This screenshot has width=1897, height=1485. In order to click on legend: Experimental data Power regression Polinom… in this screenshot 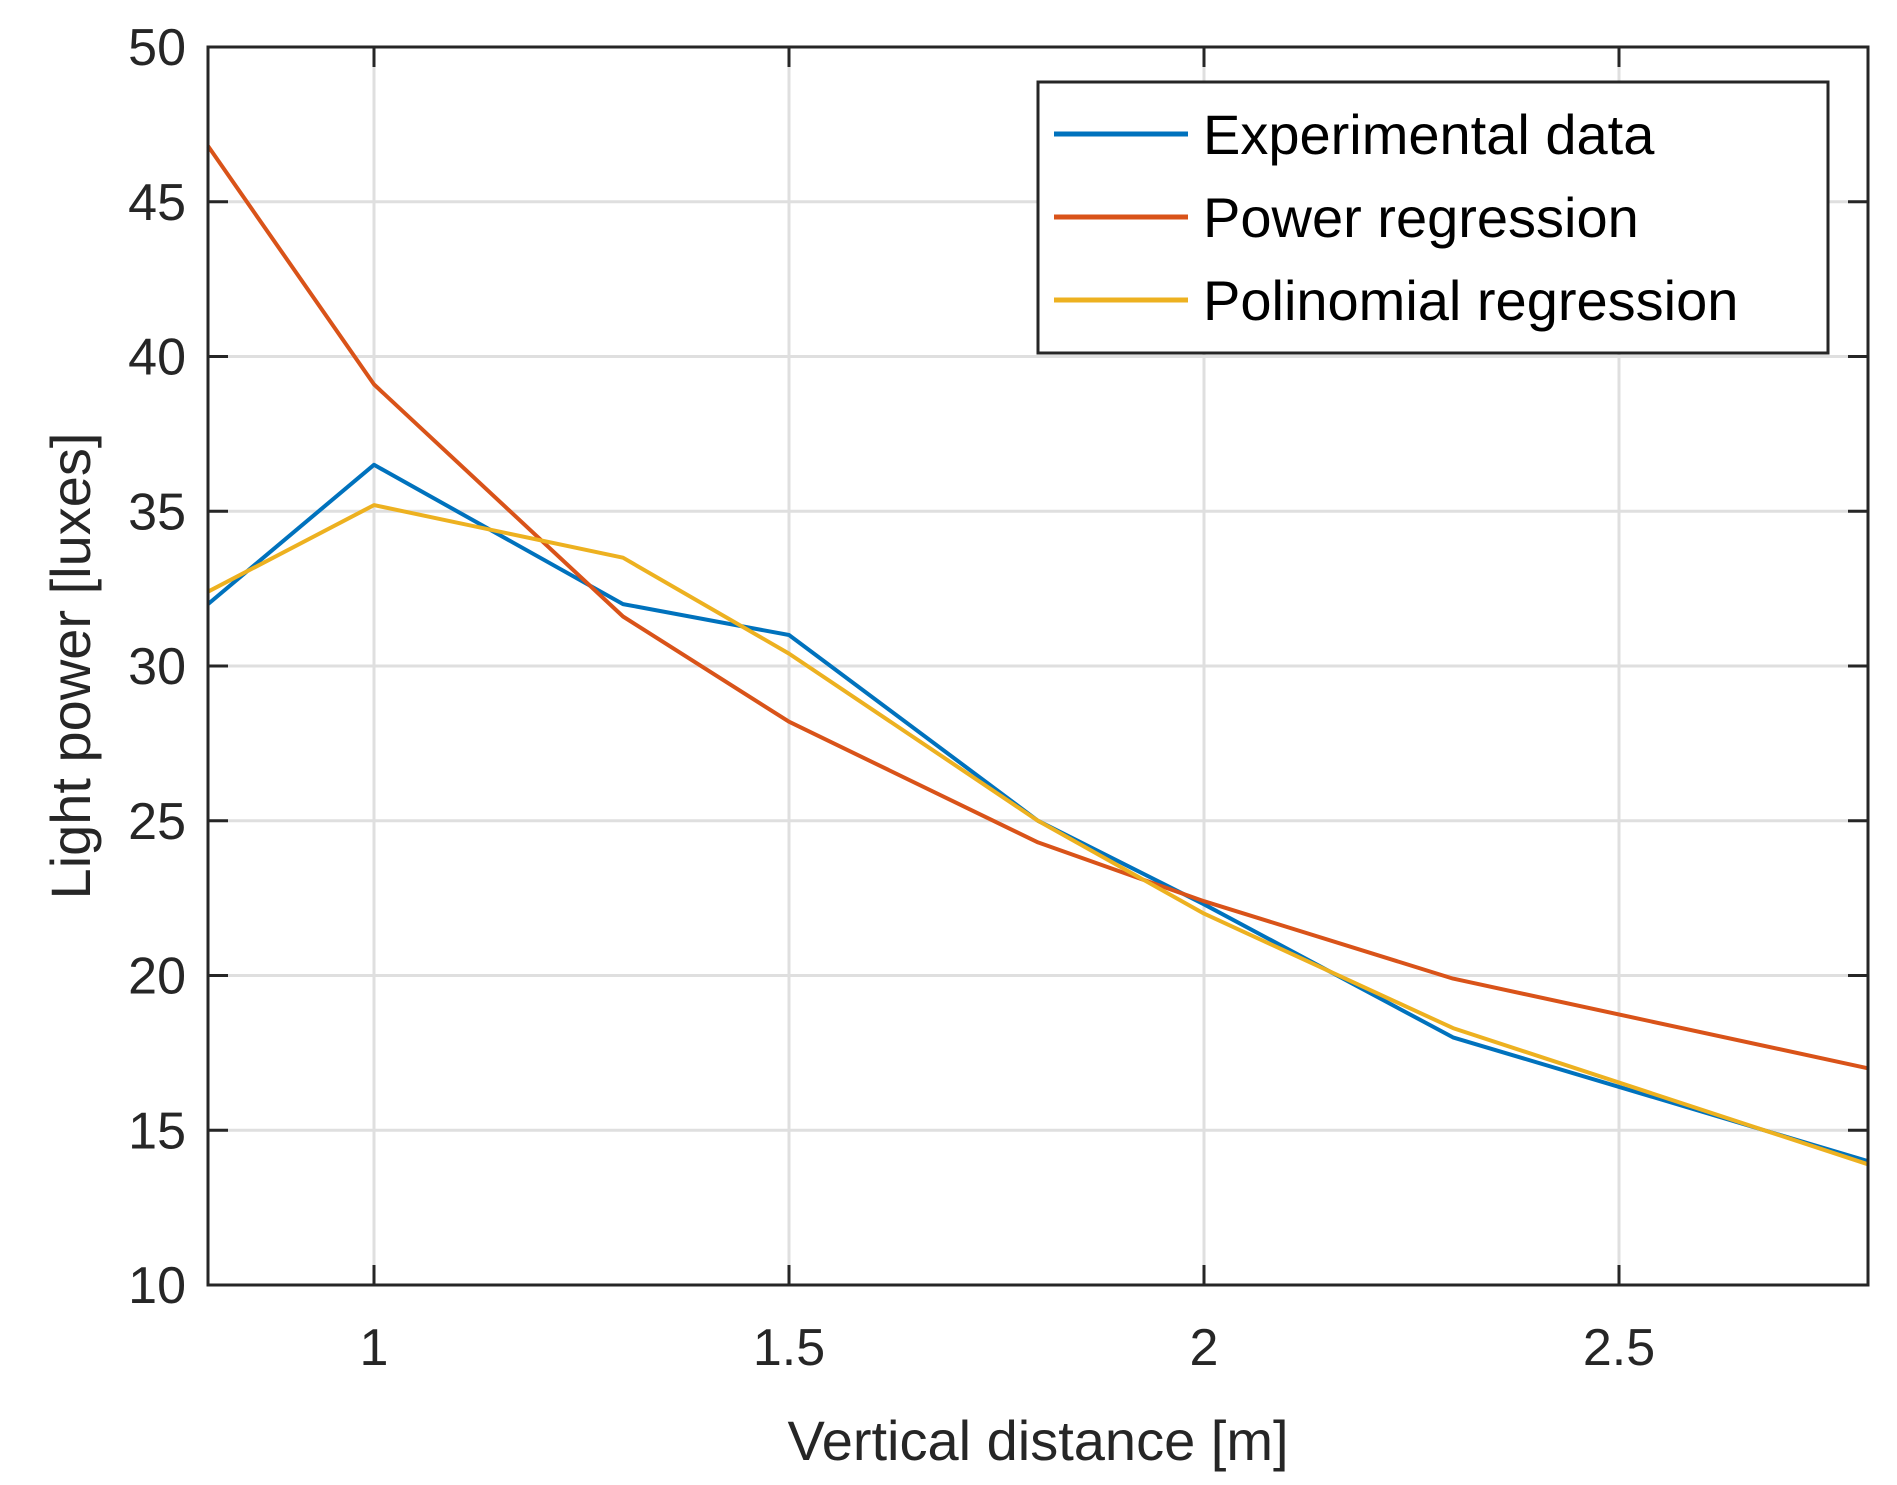, I will do `click(1433, 217)`.